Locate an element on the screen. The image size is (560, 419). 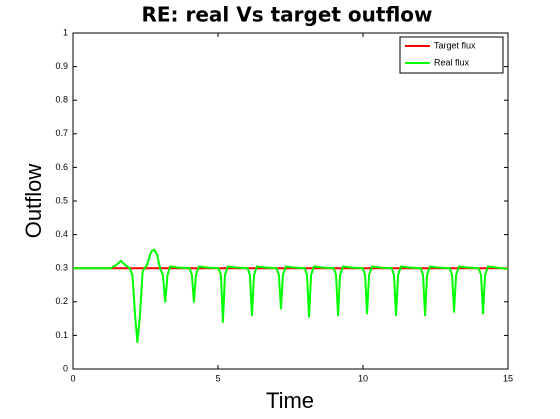
y-tick-label: 0.2 is located at coordinates (61, 301).